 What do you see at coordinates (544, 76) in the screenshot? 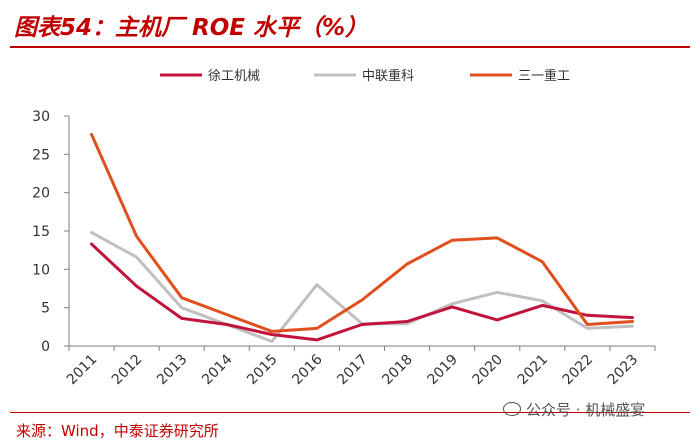
I see `legend-label-3: 三一重工` at bounding box center [544, 76].